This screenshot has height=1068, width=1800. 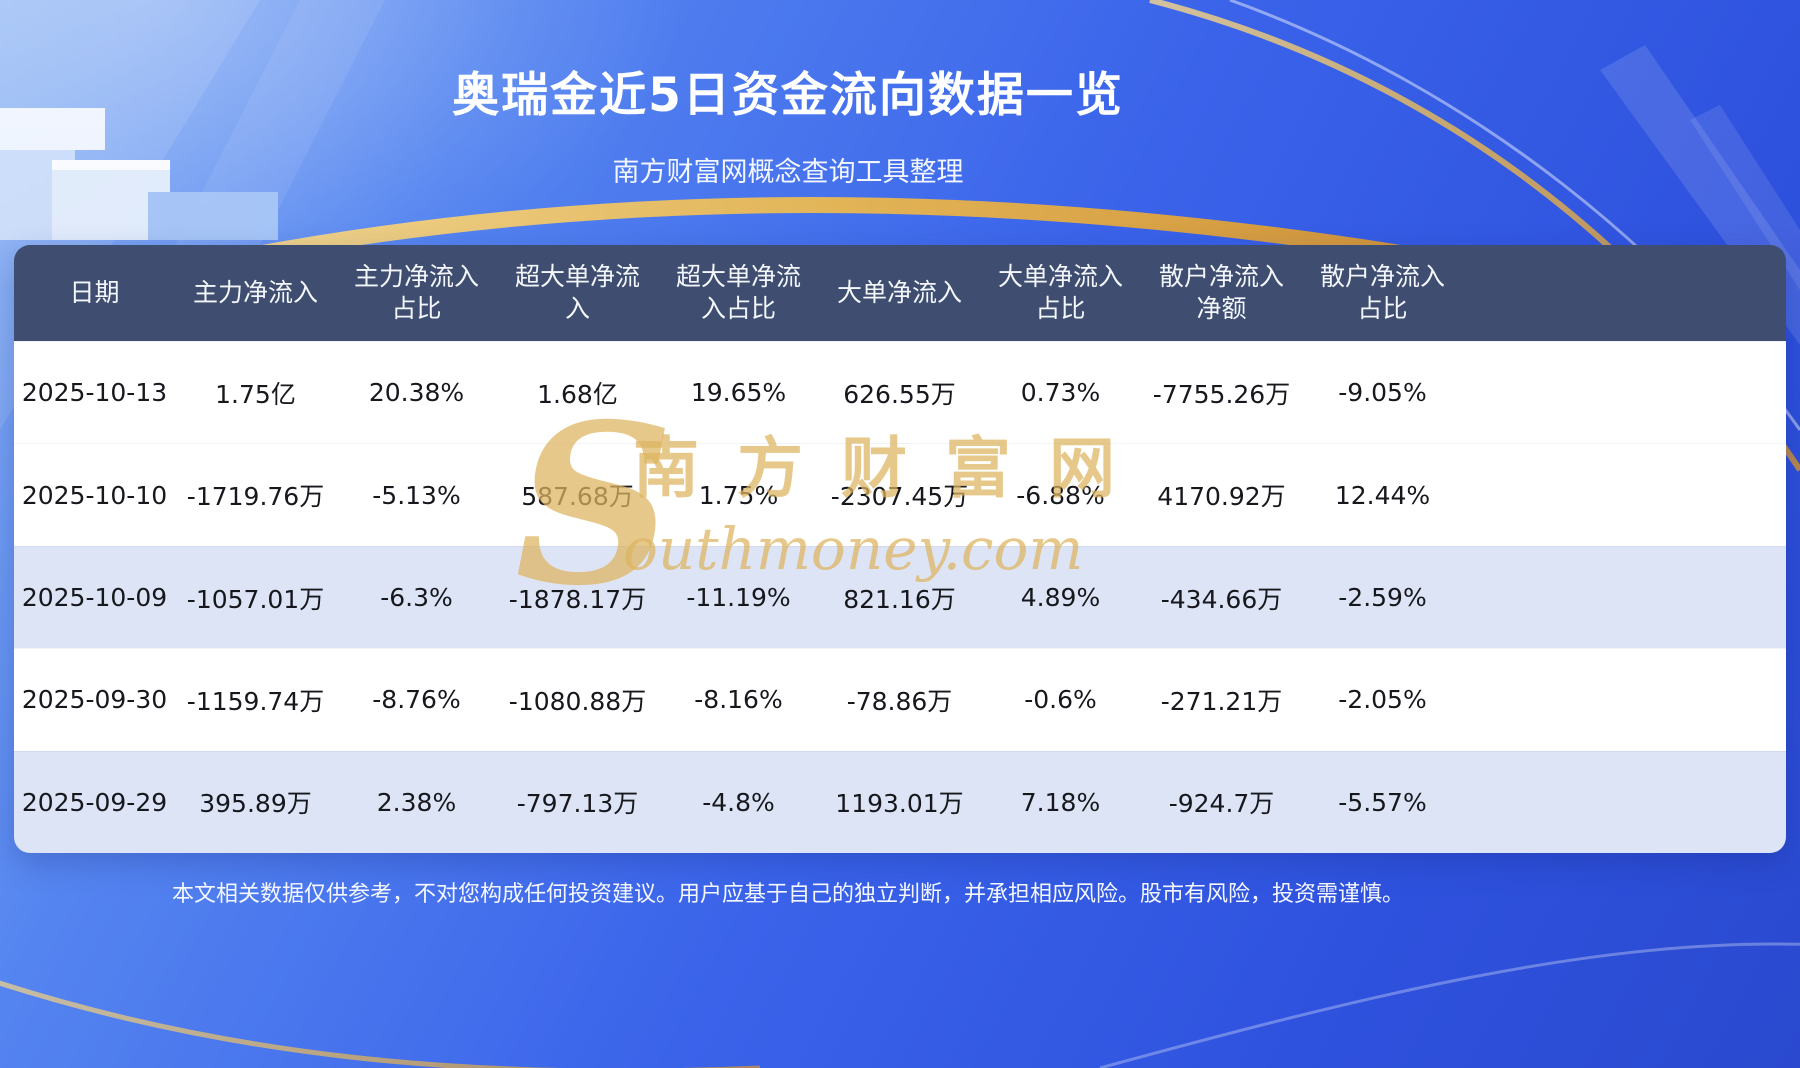 What do you see at coordinates (94, 598) in the screenshot?
I see `date-cell: 2025-10-09` at bounding box center [94, 598].